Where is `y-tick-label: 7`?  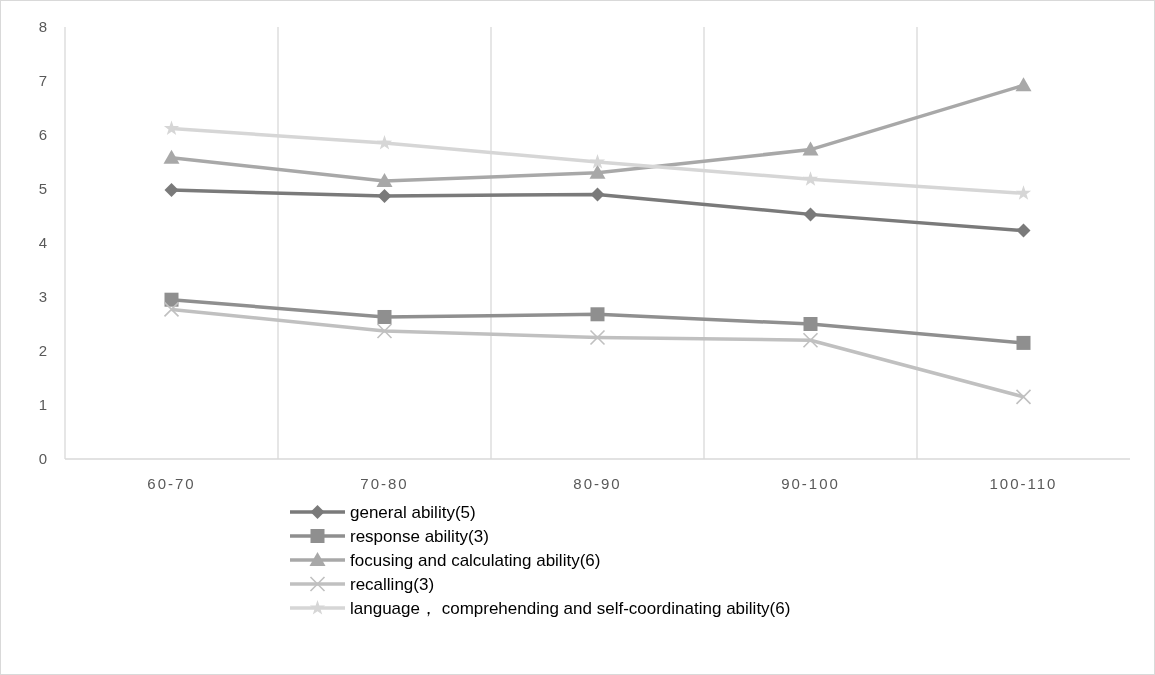 y-tick-label: 7 is located at coordinates (43, 80).